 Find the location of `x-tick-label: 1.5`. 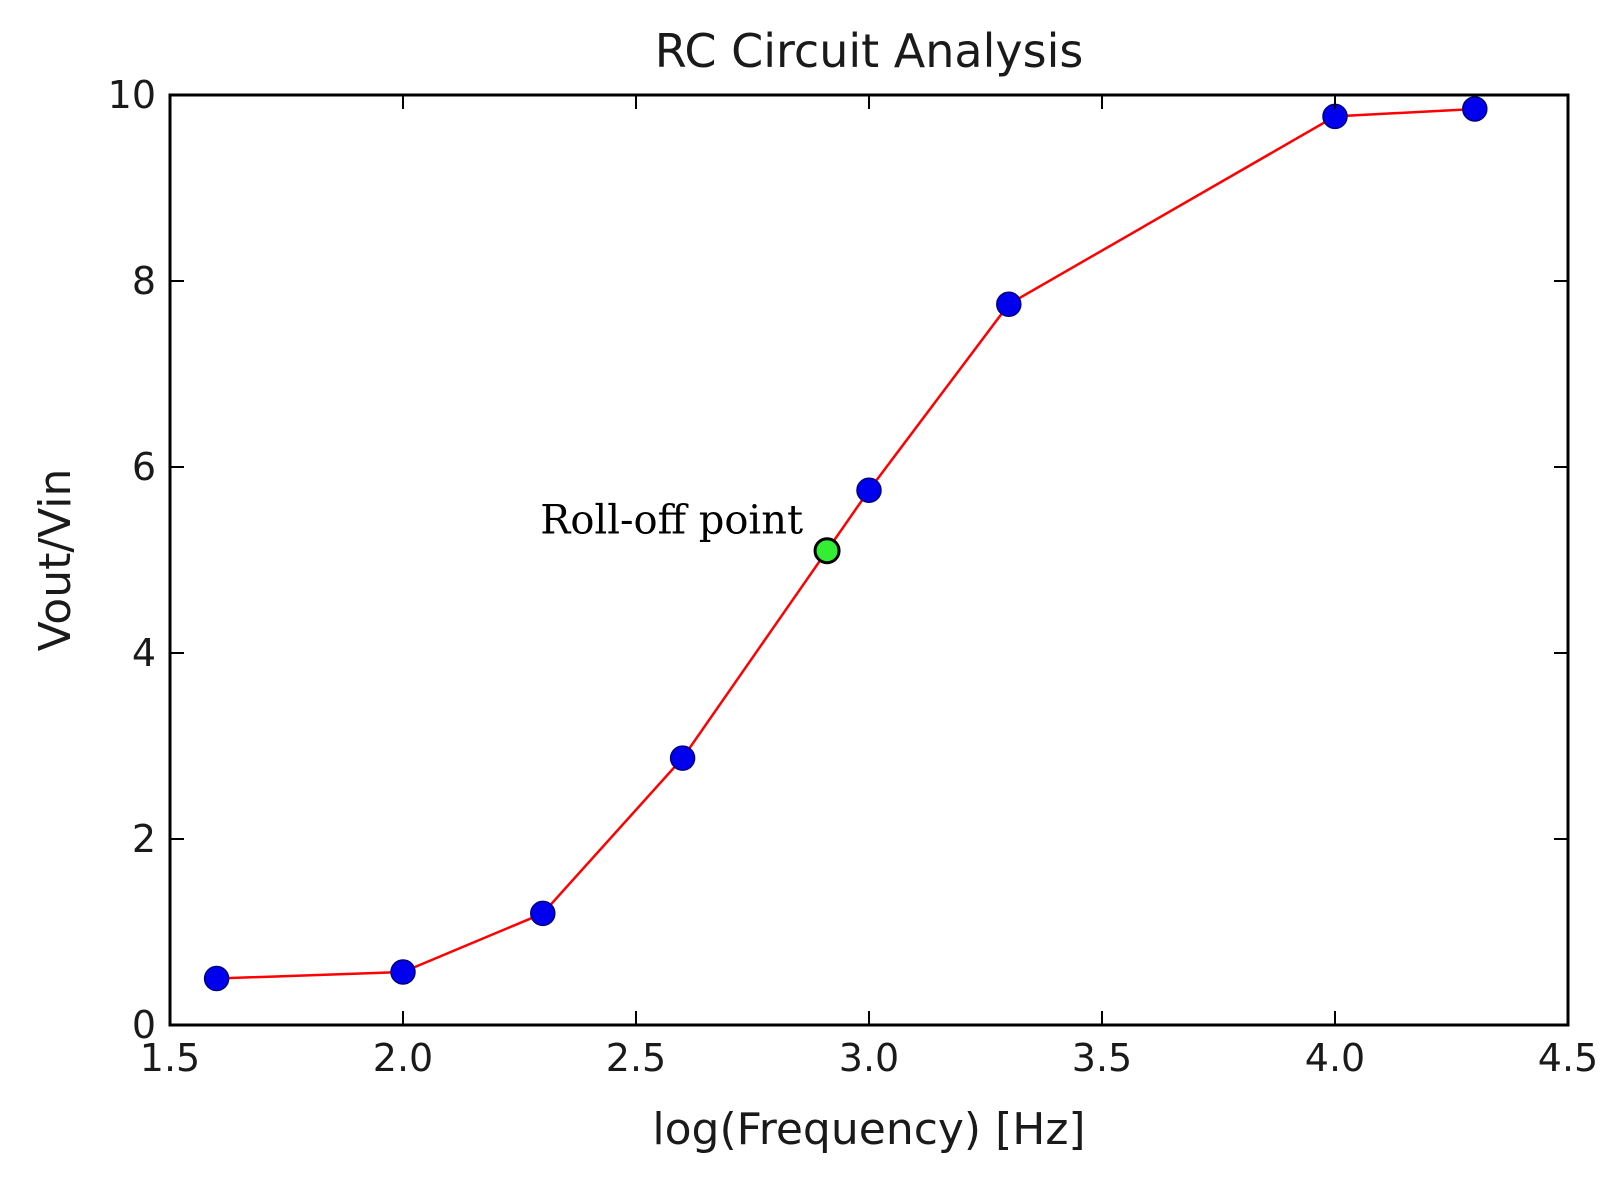

x-tick-label: 1.5 is located at coordinates (170, 1058).